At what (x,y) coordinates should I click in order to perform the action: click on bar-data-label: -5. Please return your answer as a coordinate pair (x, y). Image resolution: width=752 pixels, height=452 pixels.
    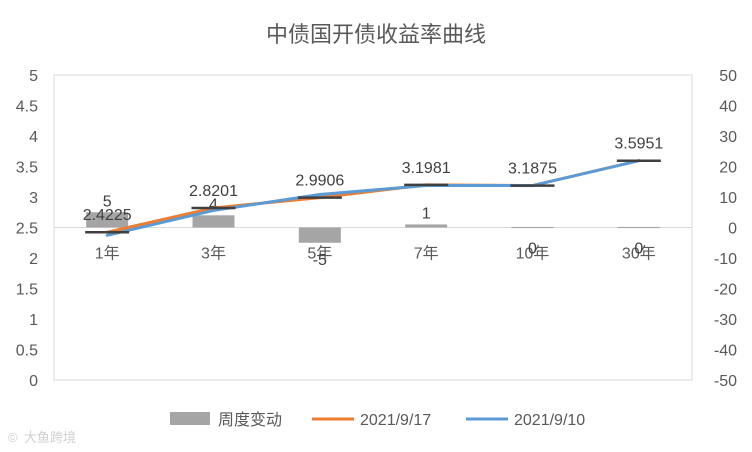
    Looking at the image, I should click on (320, 260).